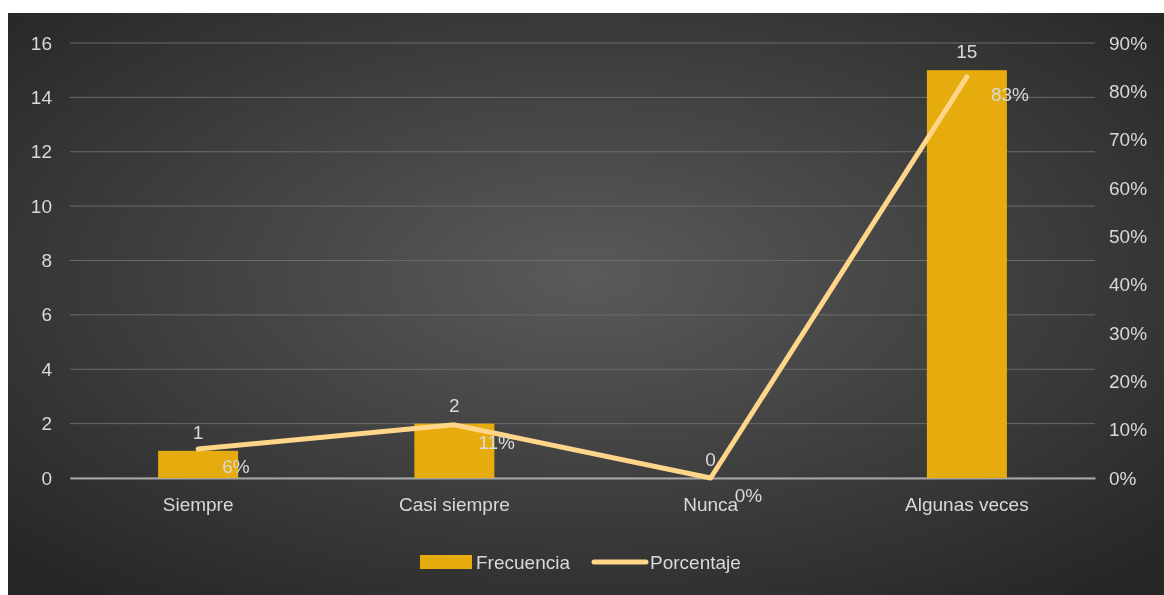 The image size is (1164, 595). Describe the element at coordinates (1128, 381) in the screenshot. I see `y2-tick-label: 20%` at that location.